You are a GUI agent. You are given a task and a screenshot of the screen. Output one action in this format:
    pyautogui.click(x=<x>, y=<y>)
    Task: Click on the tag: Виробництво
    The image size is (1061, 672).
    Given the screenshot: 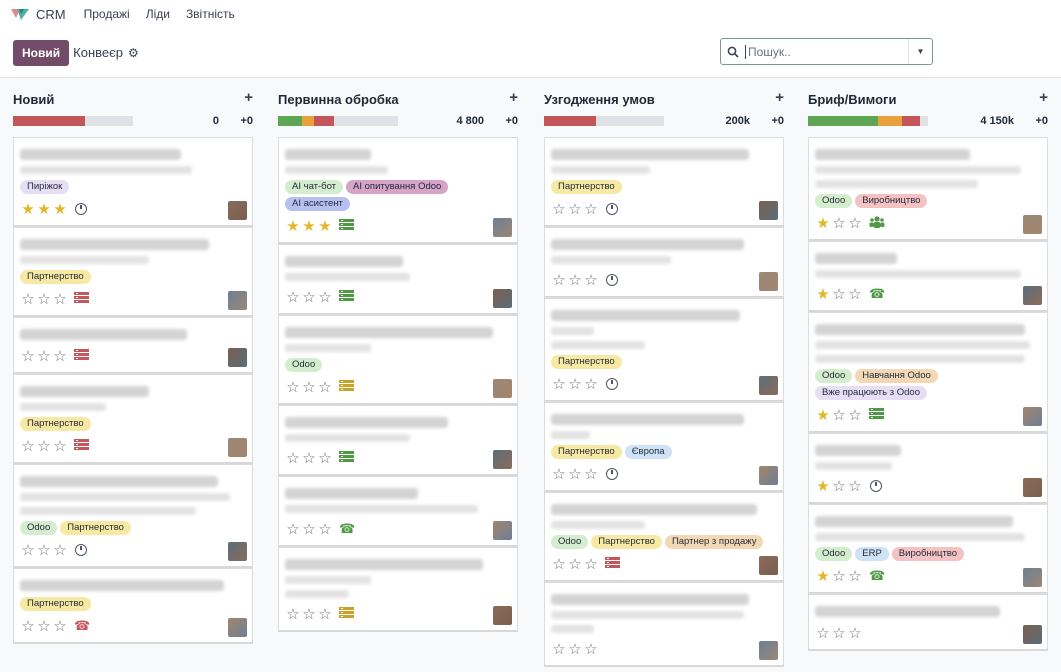 What is the action you would take?
    pyautogui.click(x=928, y=554)
    